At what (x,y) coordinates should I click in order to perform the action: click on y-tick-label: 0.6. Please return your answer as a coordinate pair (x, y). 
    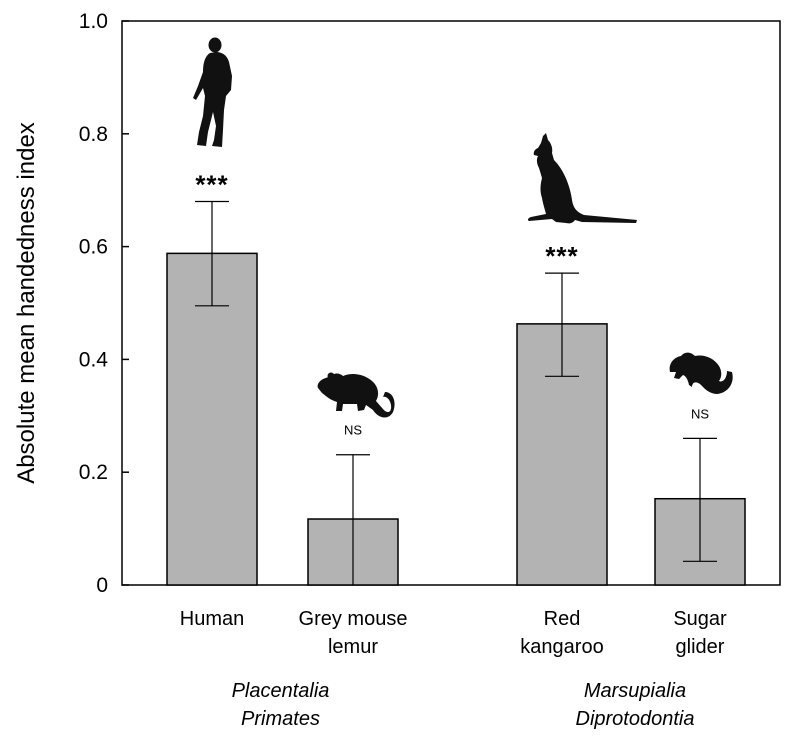
    Looking at the image, I should click on (93, 247).